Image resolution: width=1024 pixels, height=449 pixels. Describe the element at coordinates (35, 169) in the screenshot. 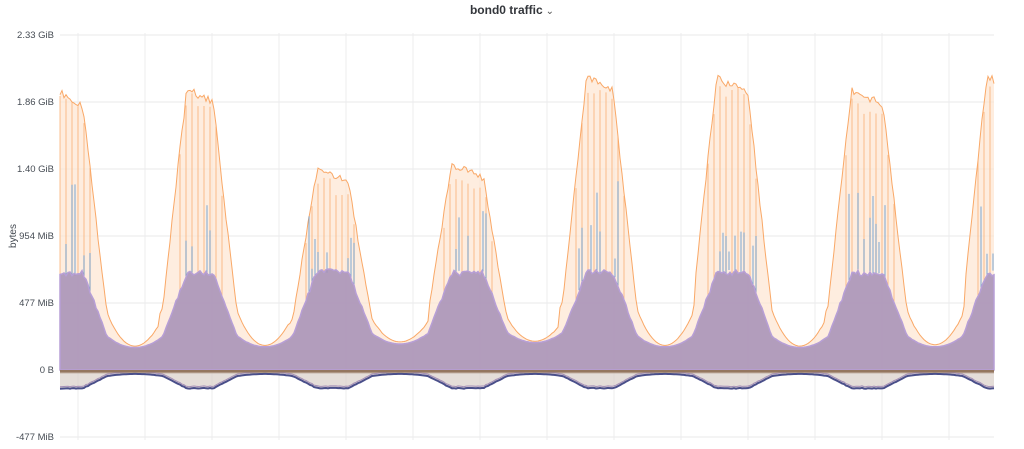

I see `y-tick-label: 1.40 GiB` at that location.